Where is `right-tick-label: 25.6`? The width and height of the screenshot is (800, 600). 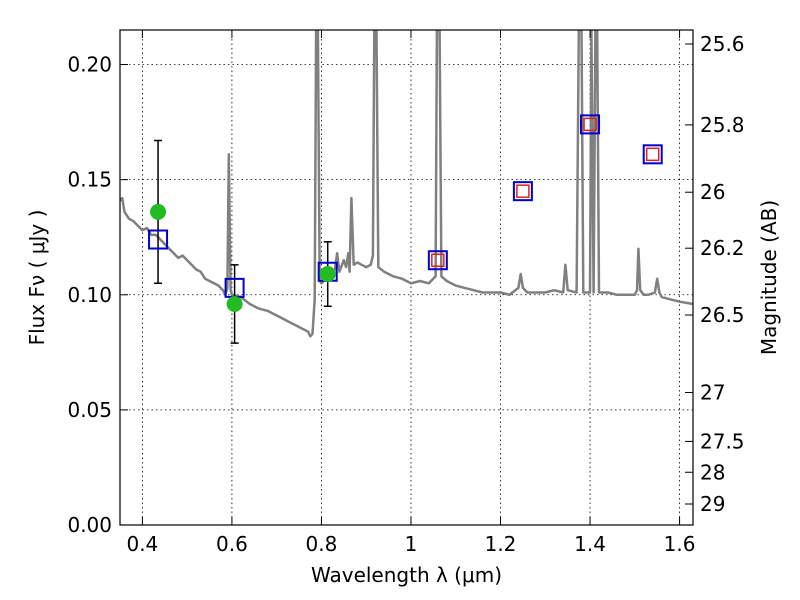
right-tick-label: 25.6 is located at coordinates (722, 44).